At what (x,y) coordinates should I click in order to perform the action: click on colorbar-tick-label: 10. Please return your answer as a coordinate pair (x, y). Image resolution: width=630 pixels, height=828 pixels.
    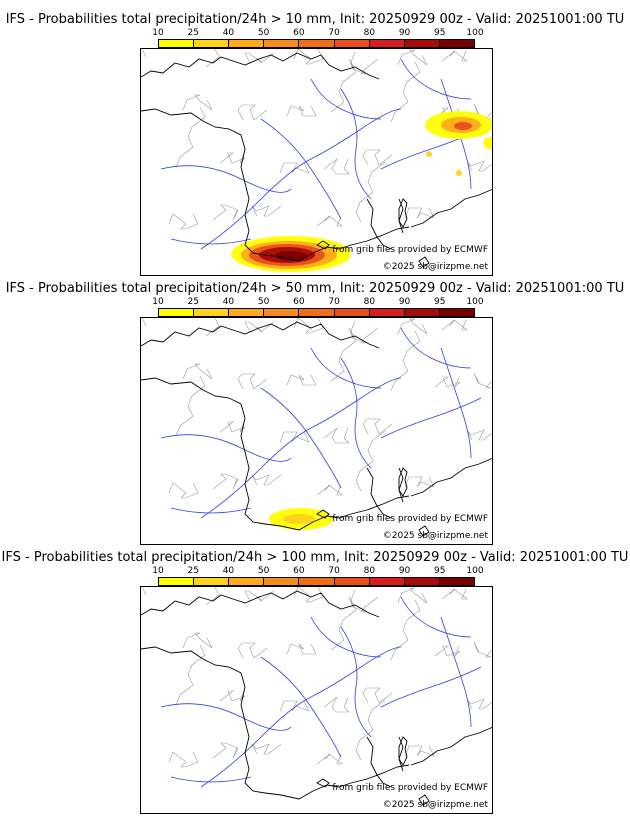
    Looking at the image, I should click on (158, 302).